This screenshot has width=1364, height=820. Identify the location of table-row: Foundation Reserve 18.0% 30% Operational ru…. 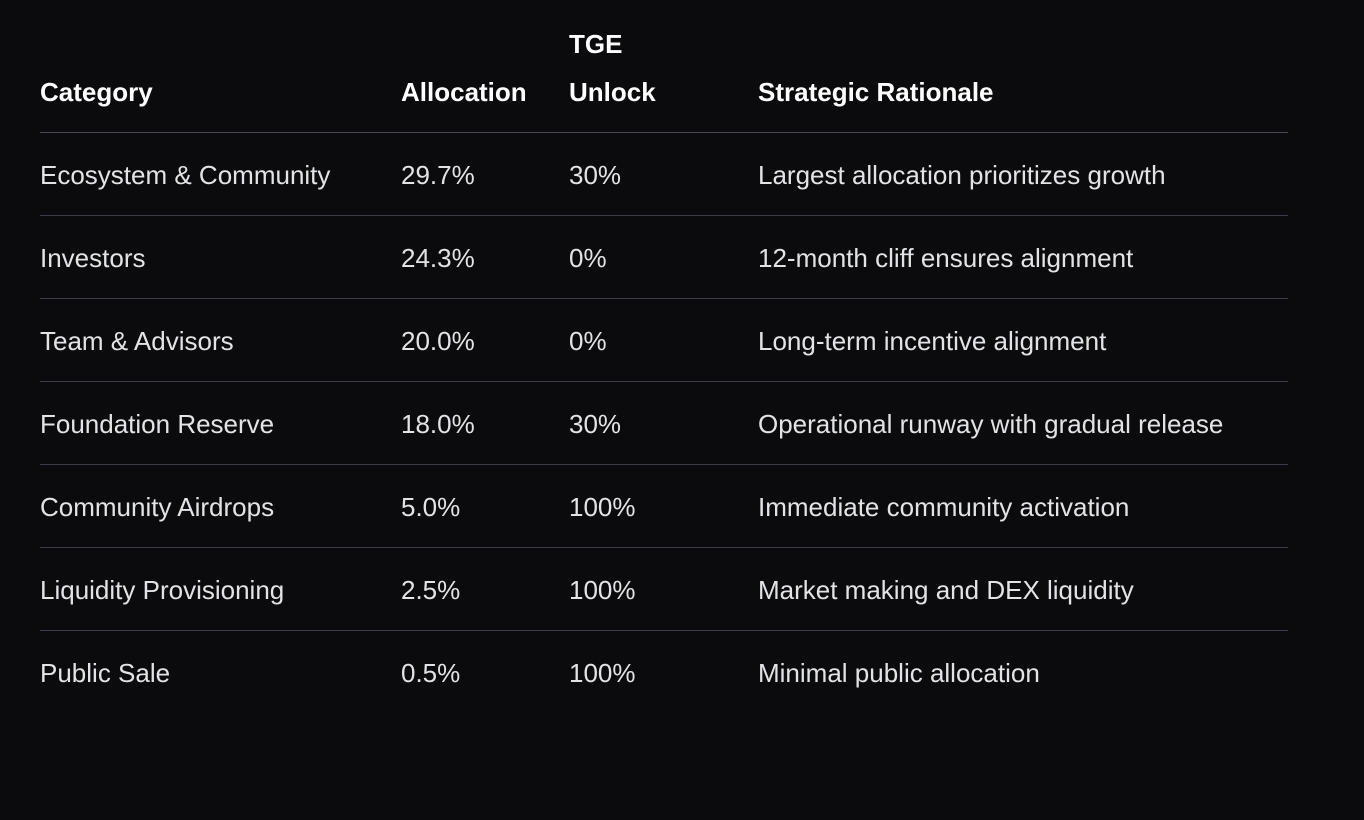
(664, 423).